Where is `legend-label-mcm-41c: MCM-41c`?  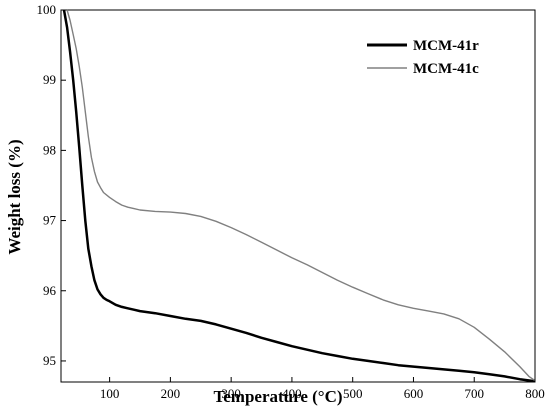
legend-label-mcm-41c: MCM-41c is located at coordinates (446, 69).